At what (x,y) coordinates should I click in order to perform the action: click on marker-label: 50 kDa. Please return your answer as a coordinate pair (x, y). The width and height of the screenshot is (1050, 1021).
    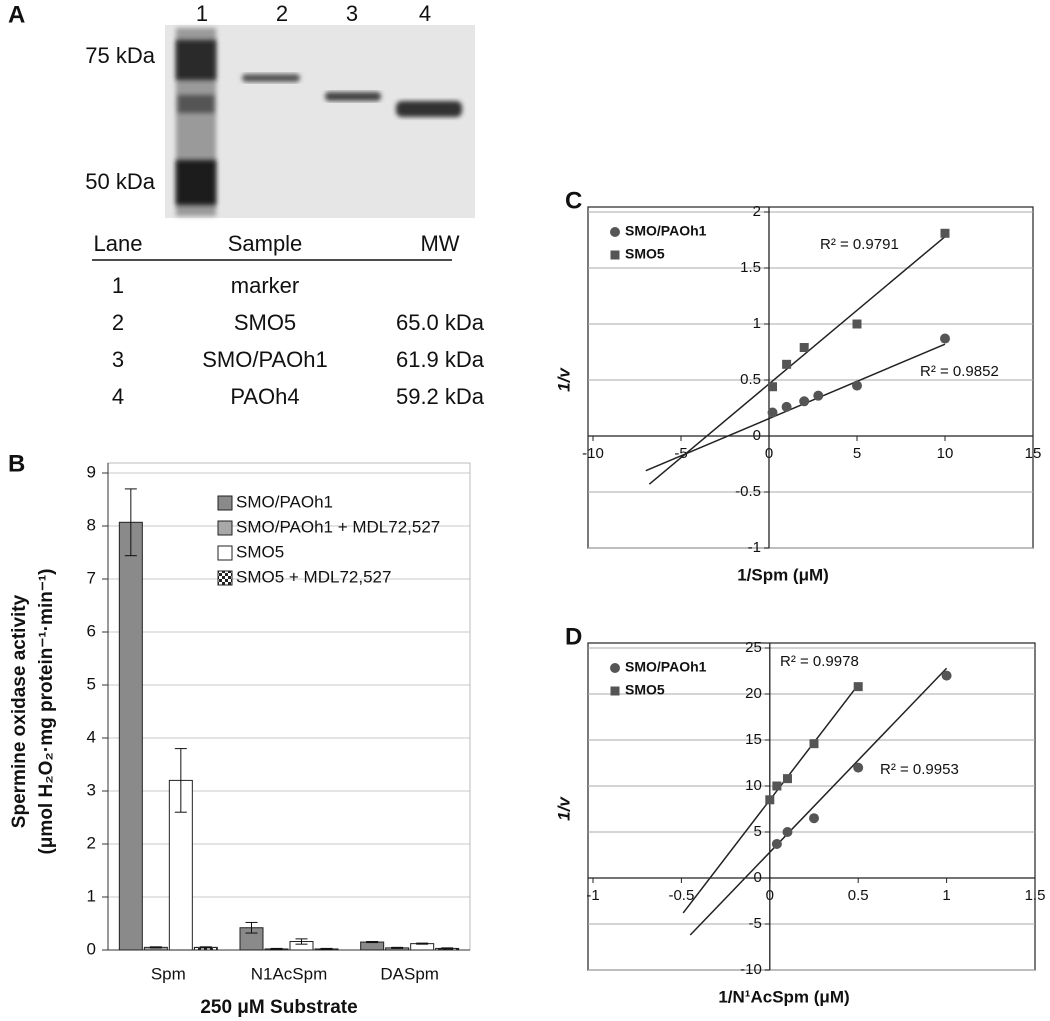
    Looking at the image, I should click on (120, 181).